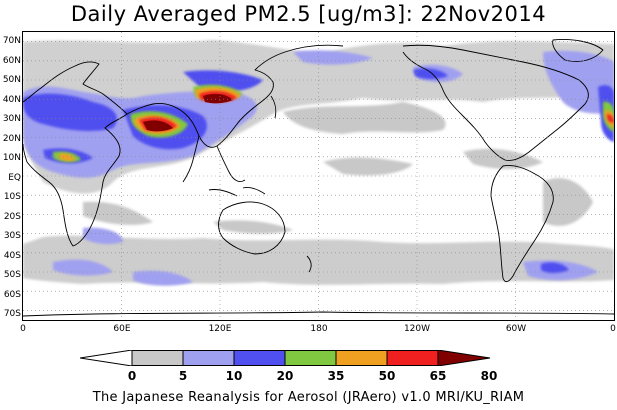  What do you see at coordinates (336, 376) in the screenshot?
I see `colorbar-label-35: 35` at bounding box center [336, 376].